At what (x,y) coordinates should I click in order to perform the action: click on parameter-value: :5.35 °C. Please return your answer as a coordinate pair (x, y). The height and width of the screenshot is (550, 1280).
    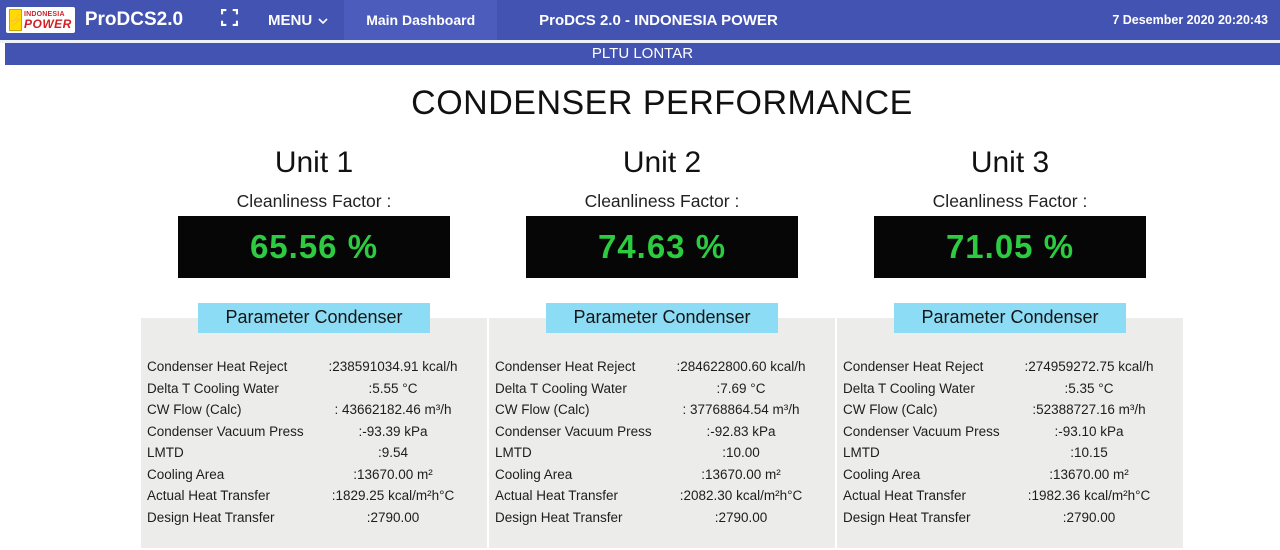
    Looking at the image, I should click on (1089, 388).